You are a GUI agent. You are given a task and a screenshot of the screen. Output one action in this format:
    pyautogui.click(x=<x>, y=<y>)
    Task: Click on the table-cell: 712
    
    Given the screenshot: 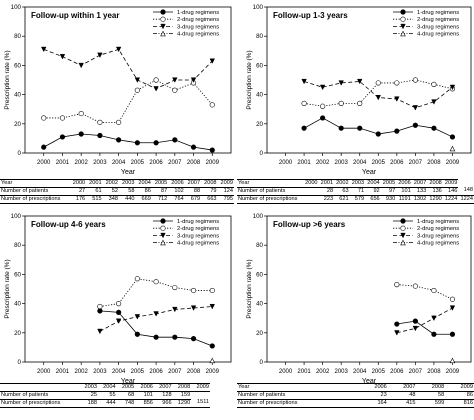 What is the action you would take?
    pyautogui.click(x=160, y=199)
    